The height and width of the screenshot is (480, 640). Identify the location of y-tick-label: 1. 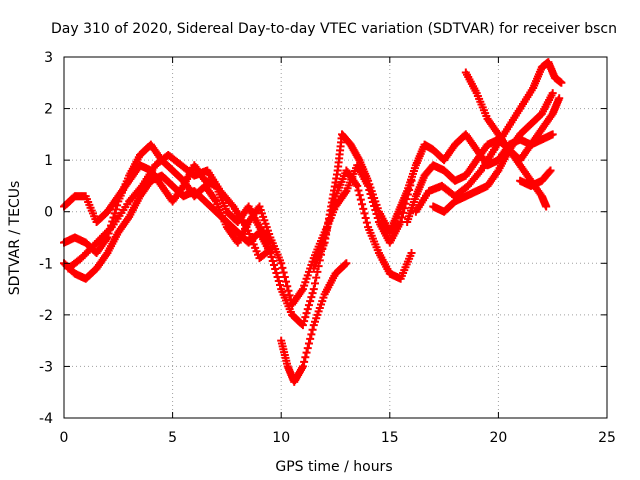
(48, 161).